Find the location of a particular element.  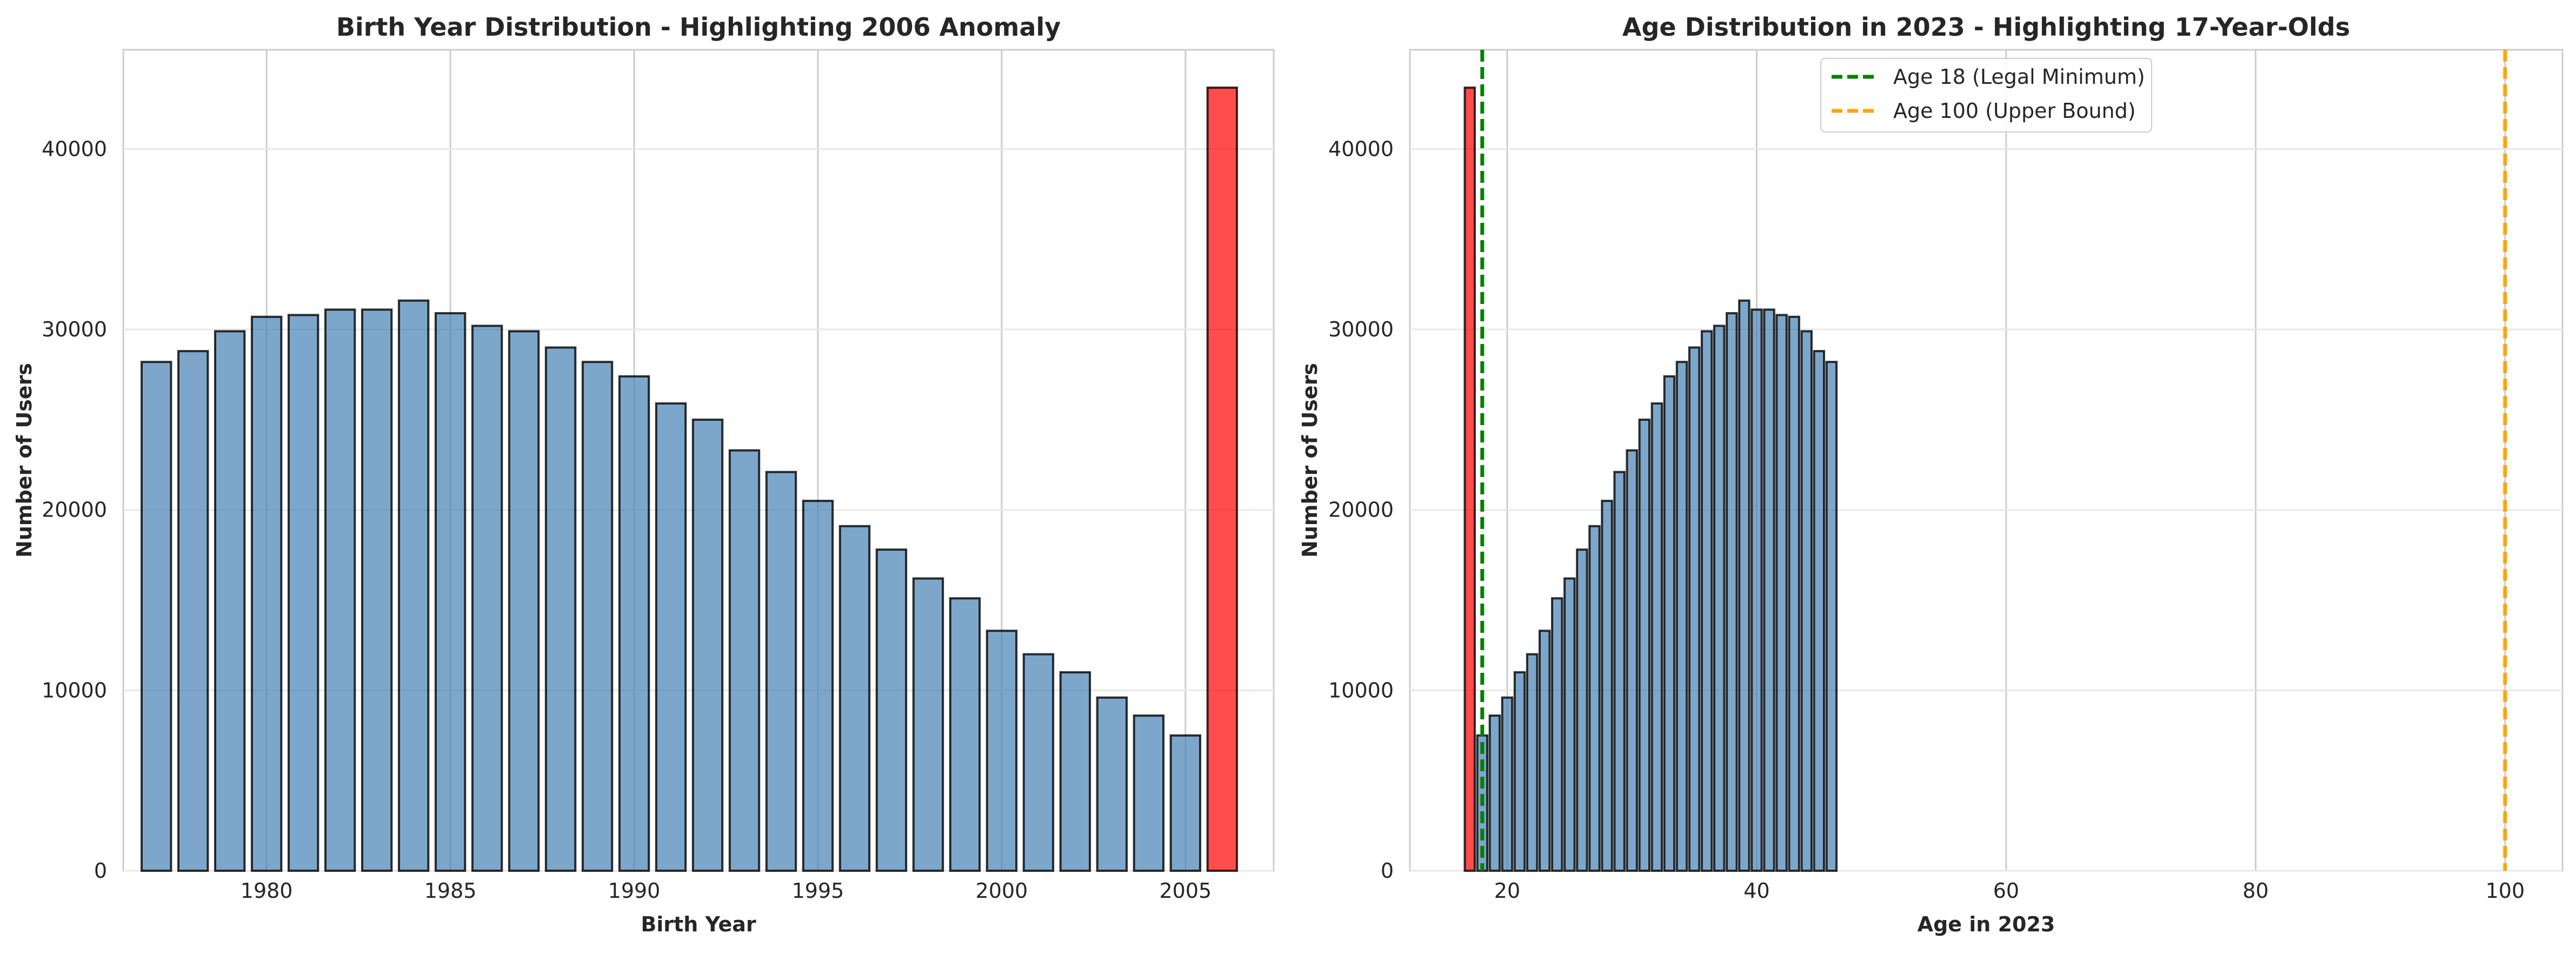

bar-1977 is located at coordinates (156, 616).